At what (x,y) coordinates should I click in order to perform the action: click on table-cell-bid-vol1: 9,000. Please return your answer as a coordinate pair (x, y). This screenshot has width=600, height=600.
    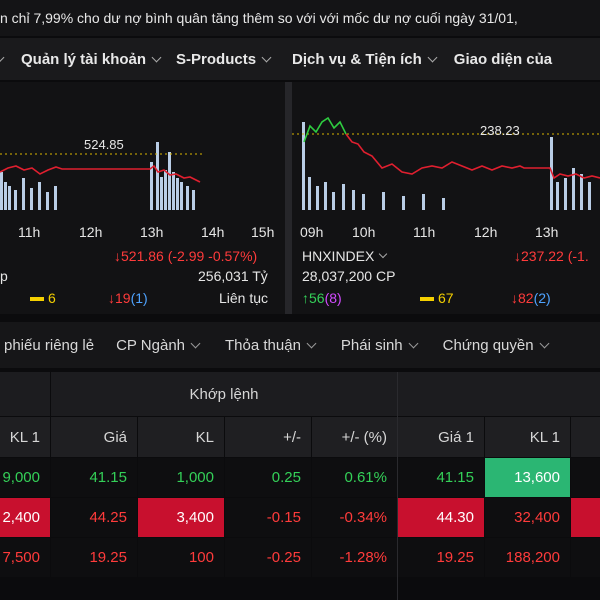
    Looking at the image, I should click on (25, 477).